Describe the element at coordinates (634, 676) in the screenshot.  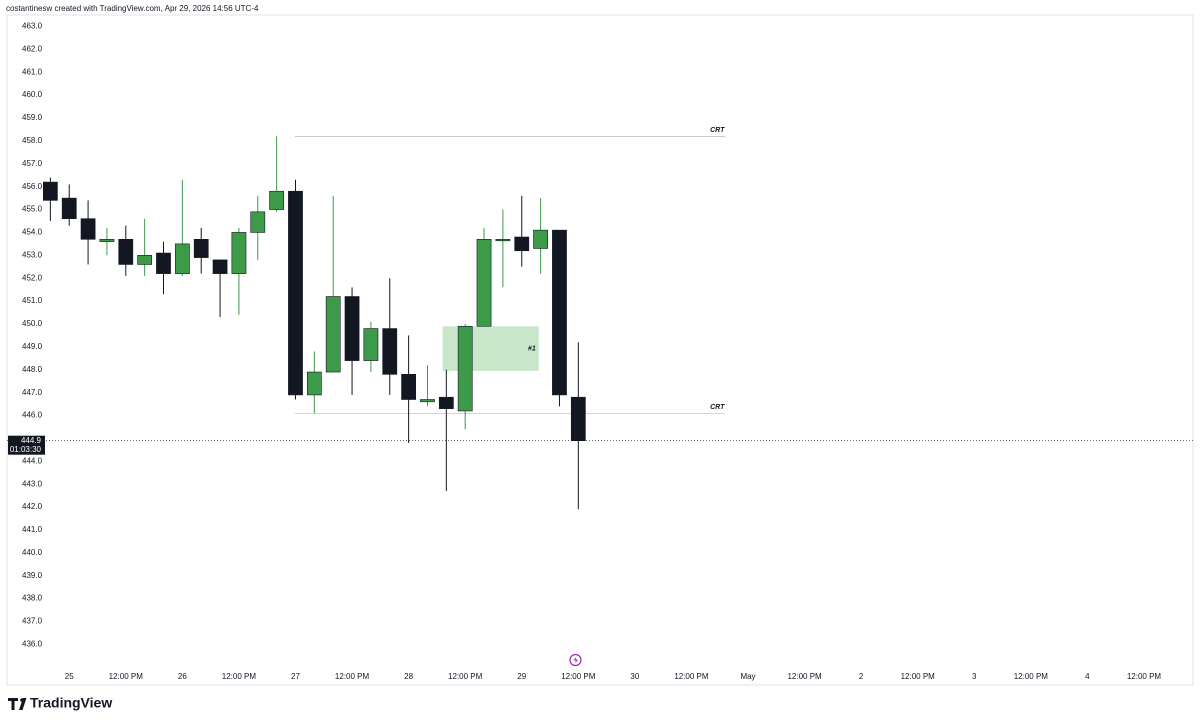
I see `x-tick-label: 30` at that location.